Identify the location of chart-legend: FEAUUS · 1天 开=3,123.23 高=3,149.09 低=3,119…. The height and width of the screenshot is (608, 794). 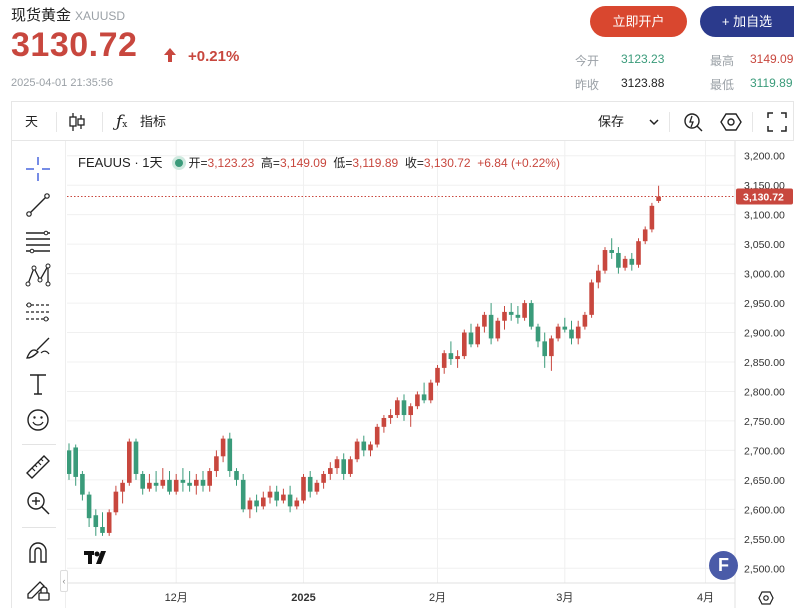
(319, 161).